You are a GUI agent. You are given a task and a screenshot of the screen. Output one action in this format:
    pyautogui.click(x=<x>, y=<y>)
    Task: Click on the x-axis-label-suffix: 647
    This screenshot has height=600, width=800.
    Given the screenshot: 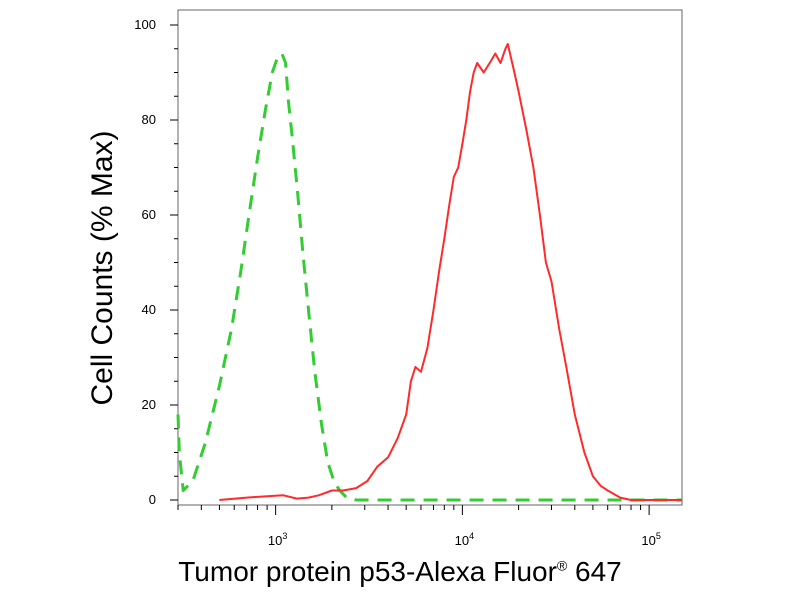 What is the action you would take?
    pyautogui.click(x=594, y=571)
    